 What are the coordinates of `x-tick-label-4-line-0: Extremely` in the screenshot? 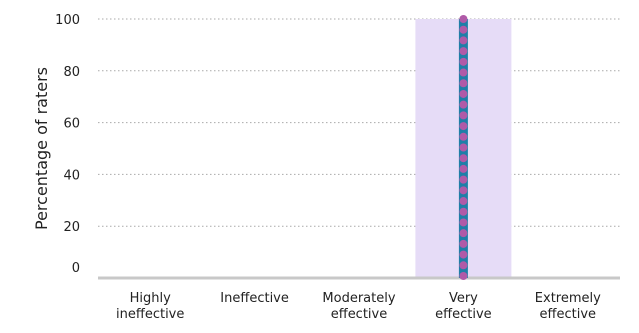 It's located at (568, 298).